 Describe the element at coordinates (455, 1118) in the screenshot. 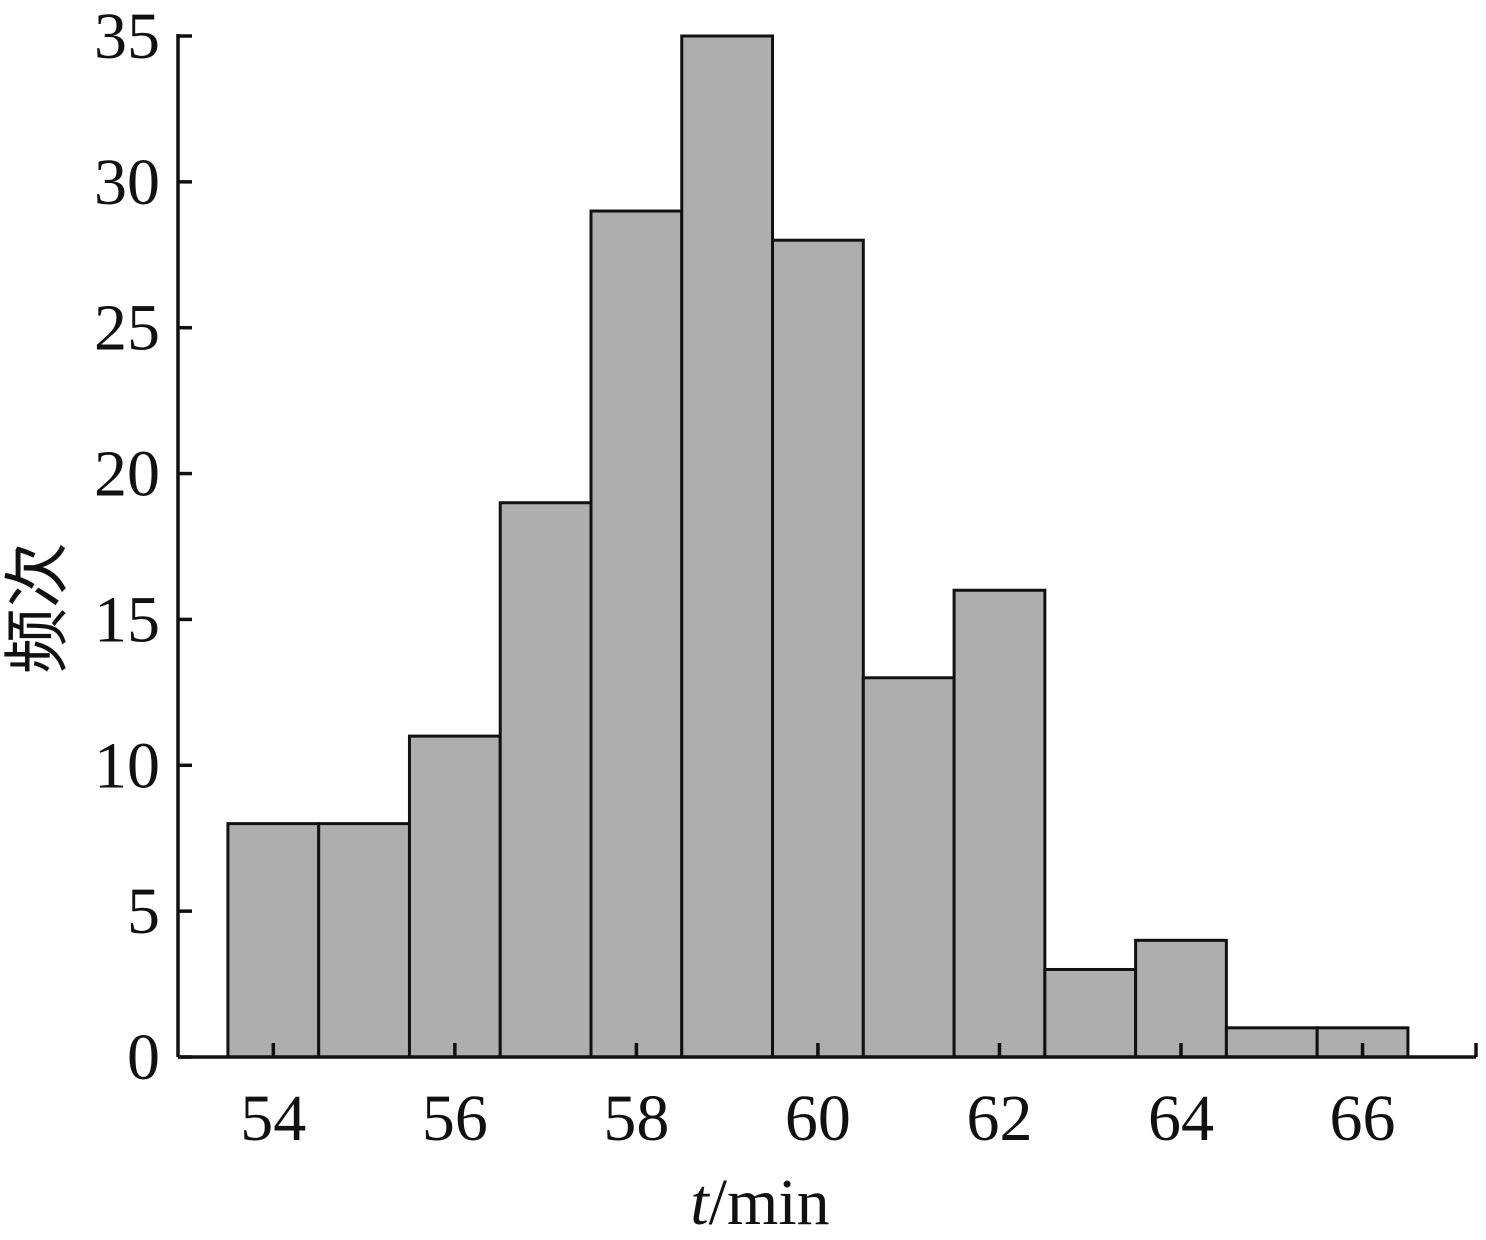

I see `x-tick-label-56: 56` at that location.